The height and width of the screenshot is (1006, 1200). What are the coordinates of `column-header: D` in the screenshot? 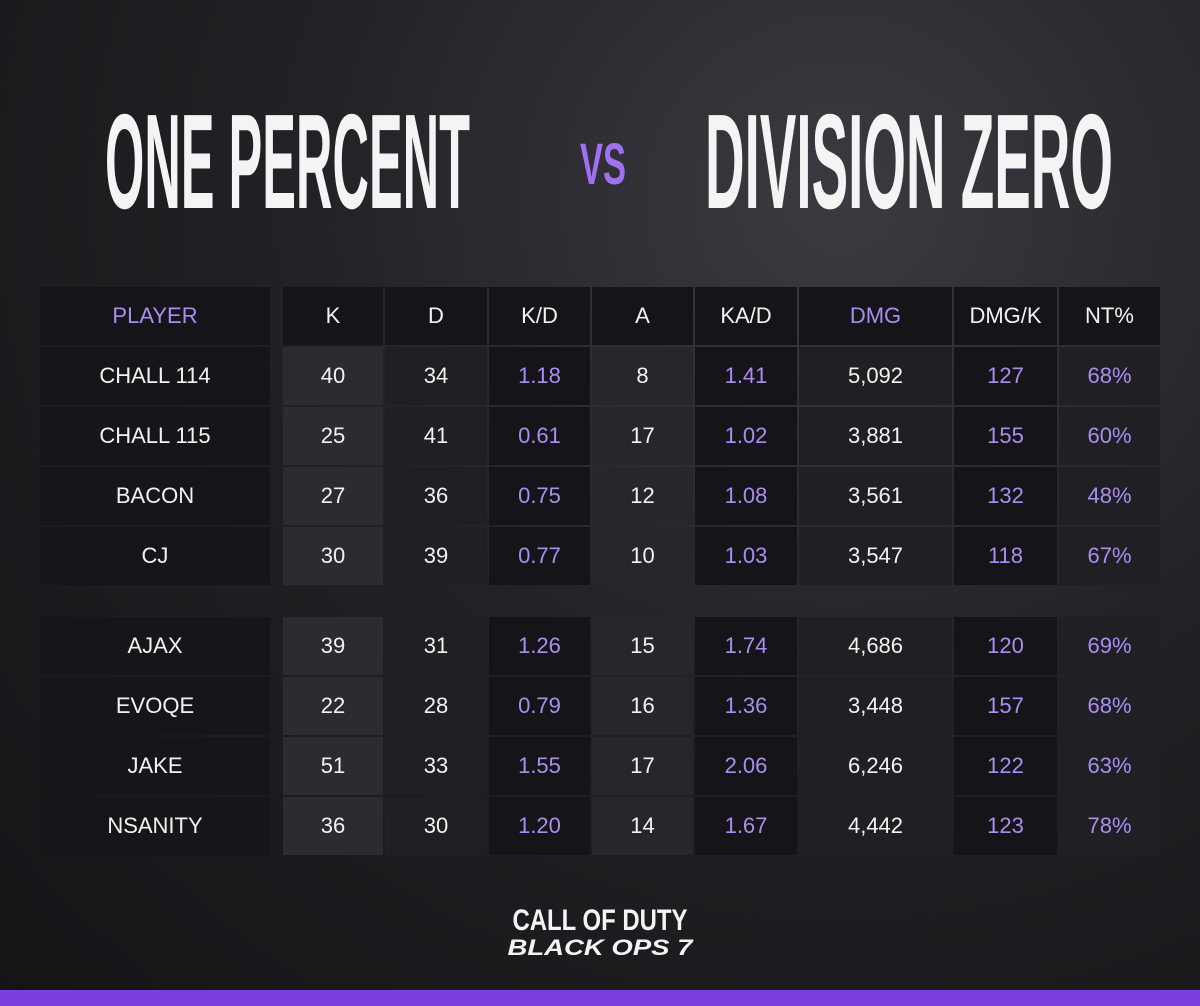 It's located at (436, 316).